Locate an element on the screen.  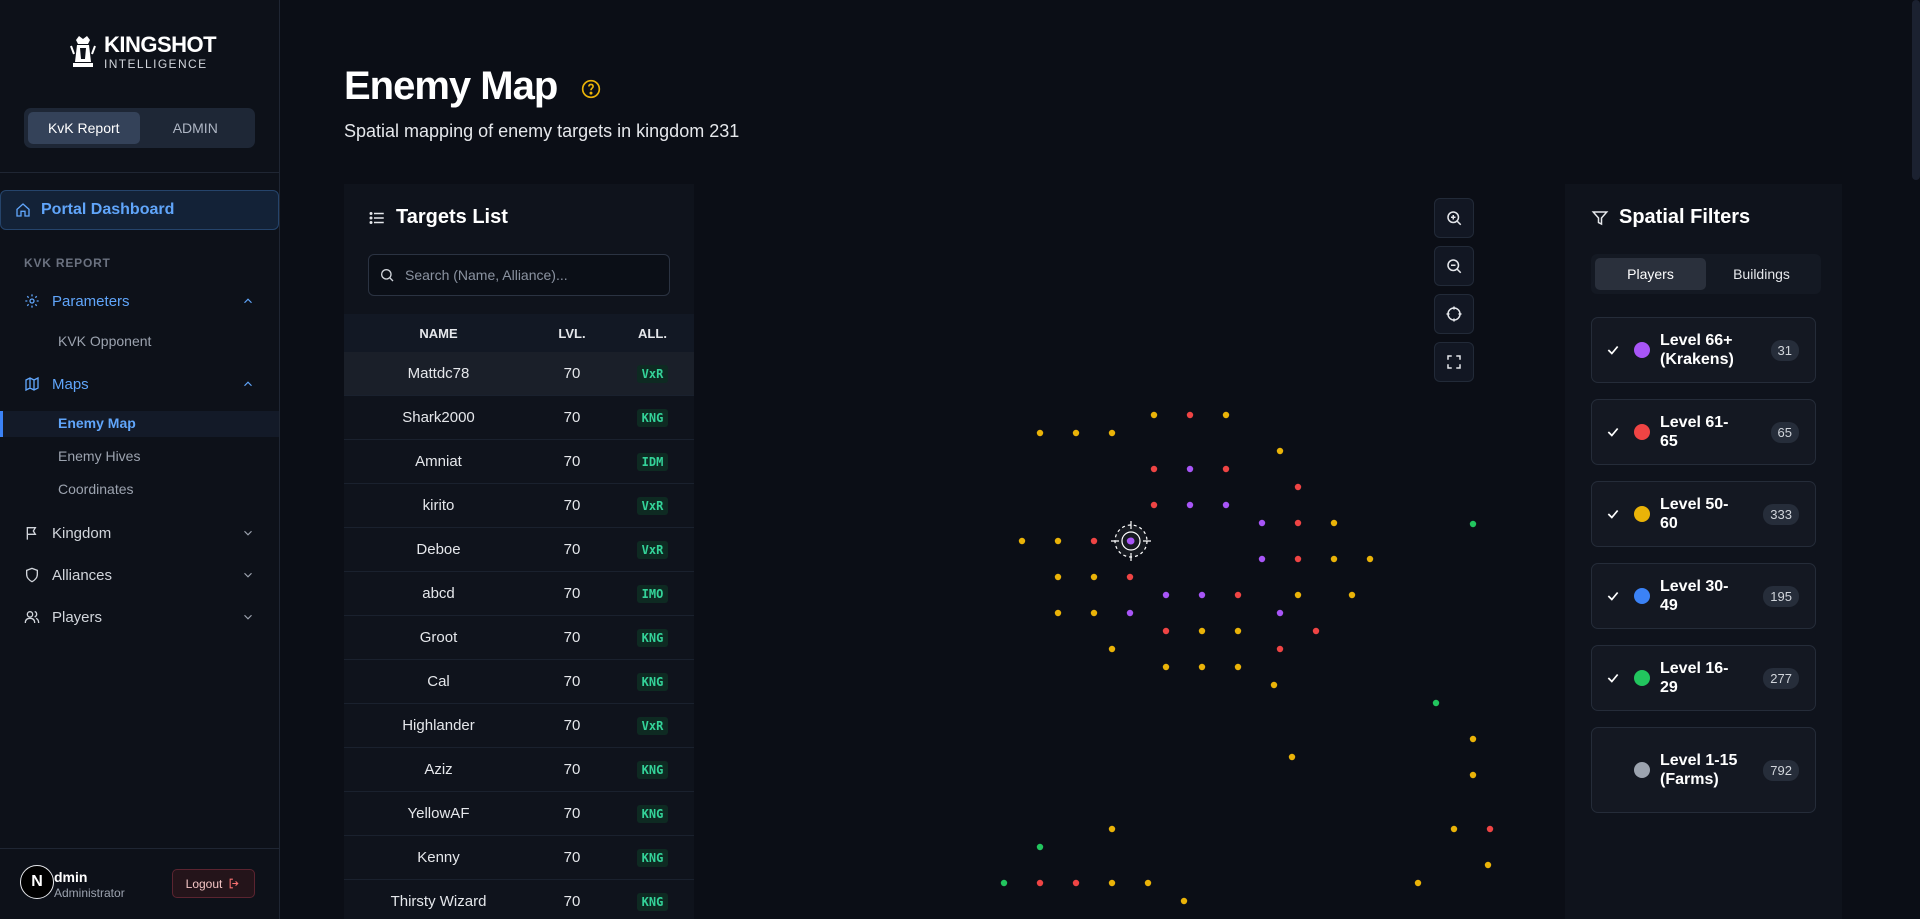
mode-admin-button: ADMIN is located at coordinates (195, 128).